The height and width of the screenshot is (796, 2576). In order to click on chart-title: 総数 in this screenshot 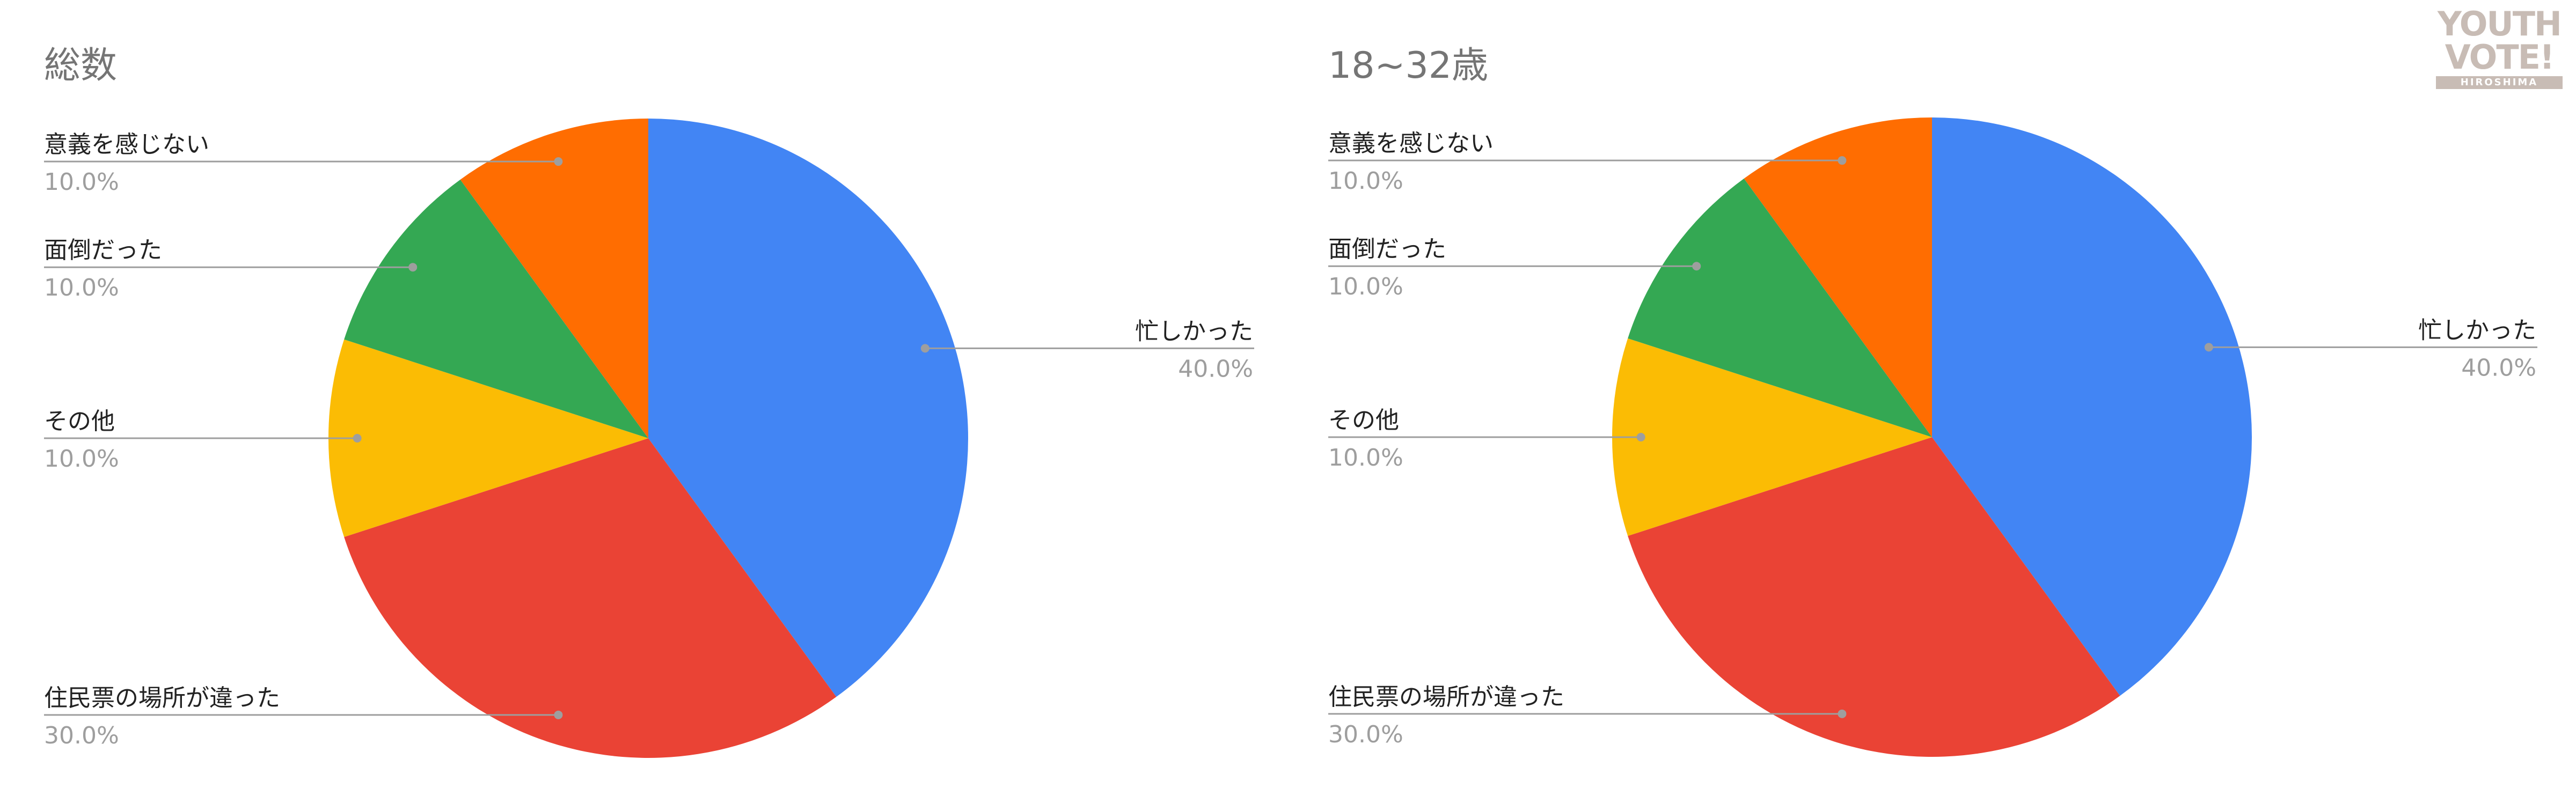, I will do `click(80, 66)`.